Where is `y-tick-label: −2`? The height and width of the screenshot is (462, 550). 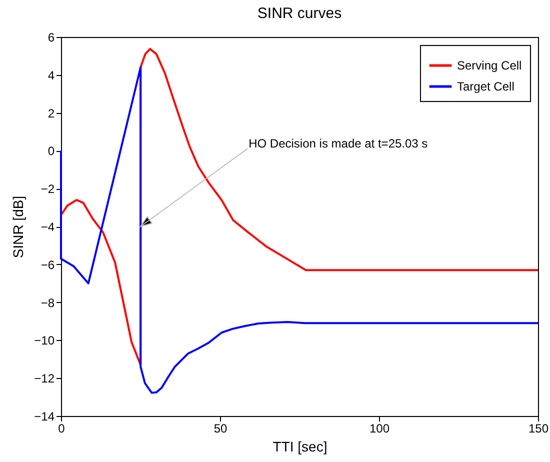
y-tick-label: −2 is located at coordinates (47, 189).